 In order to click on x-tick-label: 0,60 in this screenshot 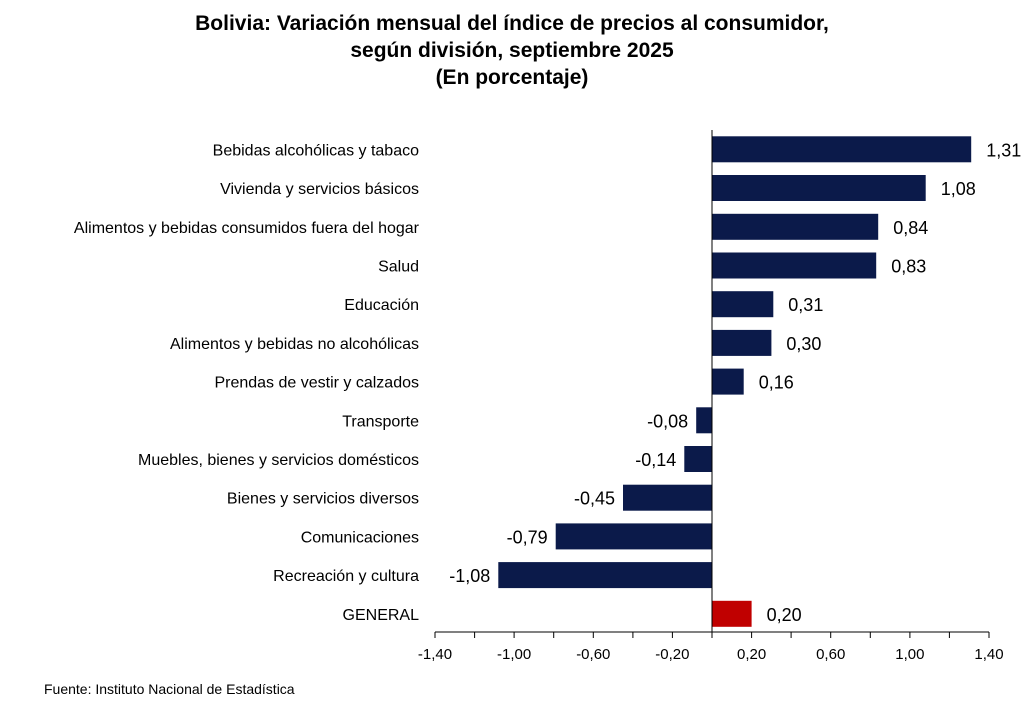, I will do `click(830, 654)`.